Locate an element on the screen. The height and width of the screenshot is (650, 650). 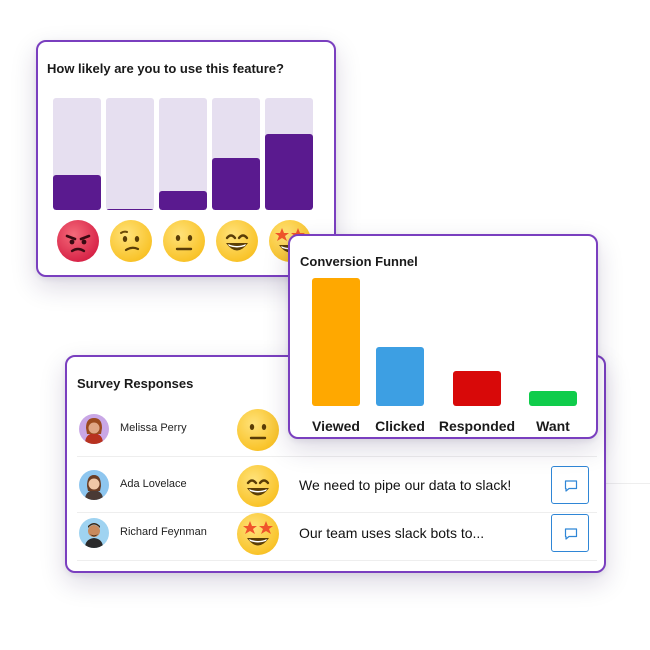
background-divider is located at coordinates (628, 483).